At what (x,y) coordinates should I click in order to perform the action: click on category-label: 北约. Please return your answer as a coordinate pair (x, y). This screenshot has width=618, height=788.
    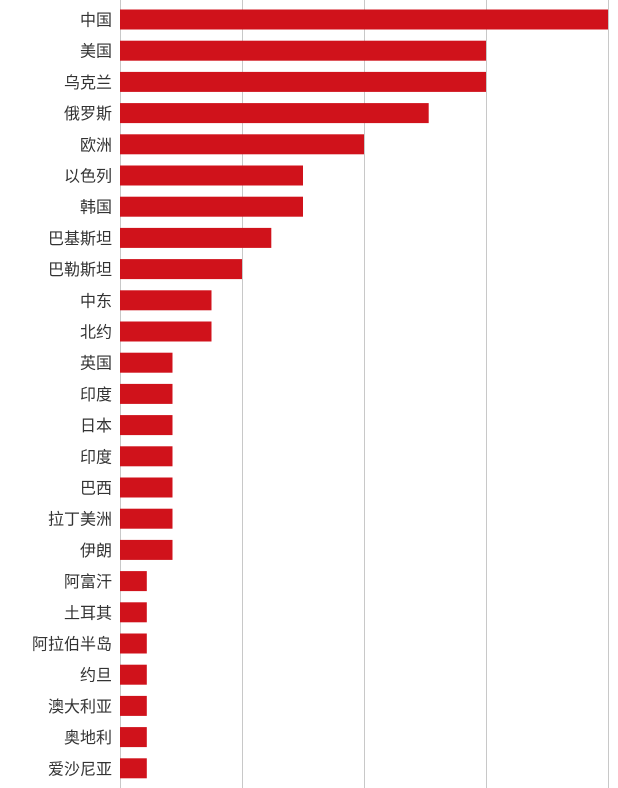
    Looking at the image, I should click on (96, 332).